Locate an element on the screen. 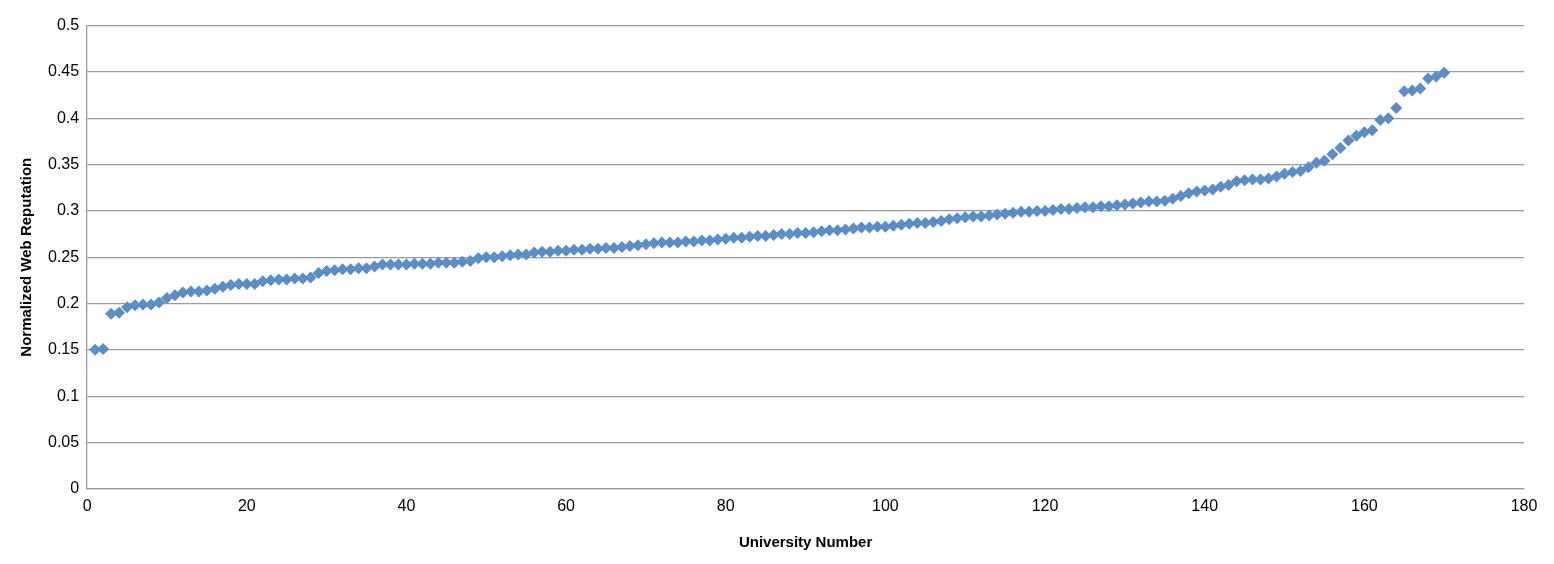 The width and height of the screenshot is (1554, 564). y-tick-label: 0.4 is located at coordinates (68, 117).